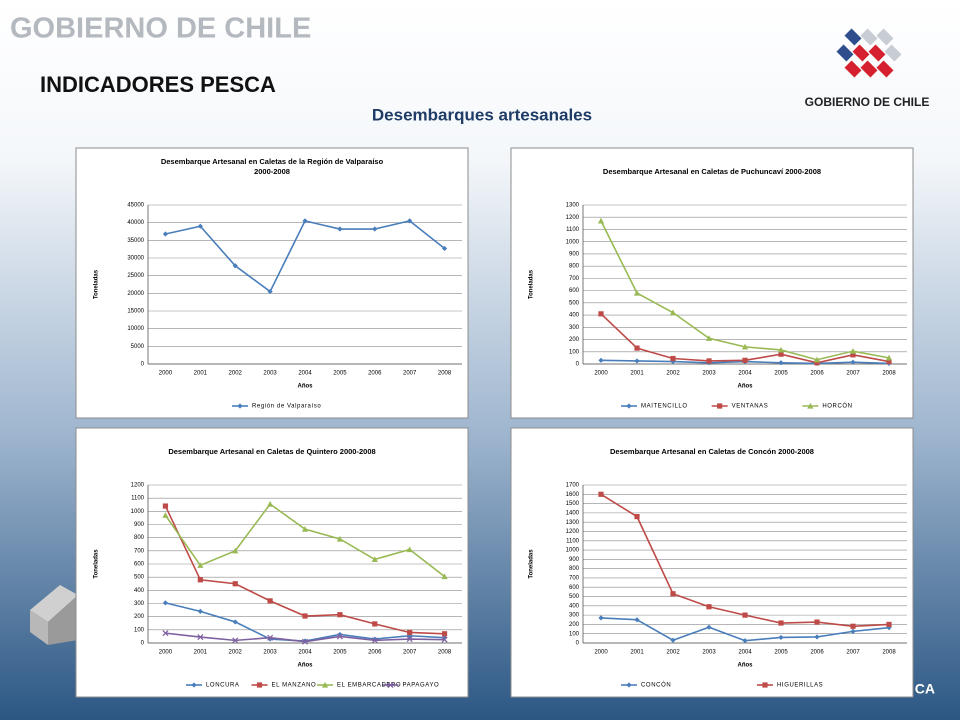 This screenshot has height=725, width=960. Describe the element at coordinates (800, 686) in the screenshot. I see `legend-label: HIGUERILLAS` at that location.